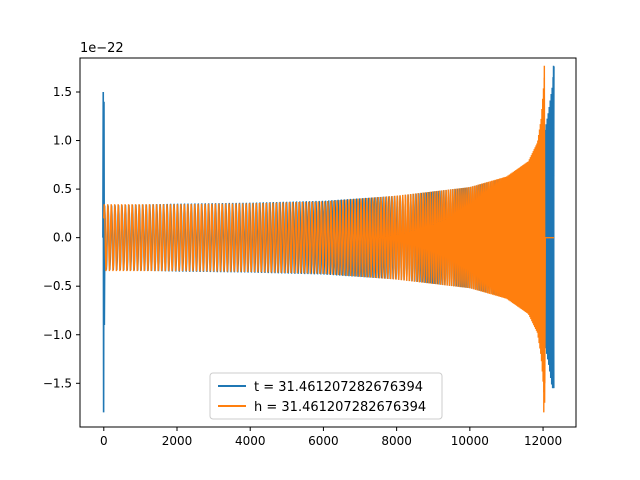  I want to click on x-tick-label: 12000, so click(543, 441).